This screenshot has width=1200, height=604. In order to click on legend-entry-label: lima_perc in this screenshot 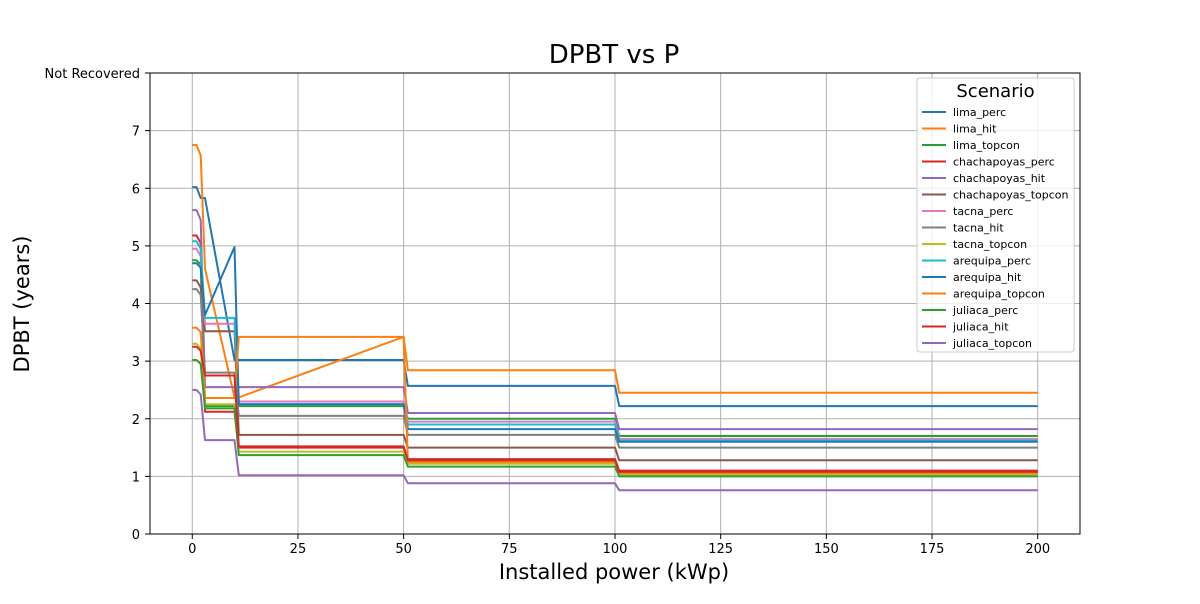, I will do `click(979, 112)`.